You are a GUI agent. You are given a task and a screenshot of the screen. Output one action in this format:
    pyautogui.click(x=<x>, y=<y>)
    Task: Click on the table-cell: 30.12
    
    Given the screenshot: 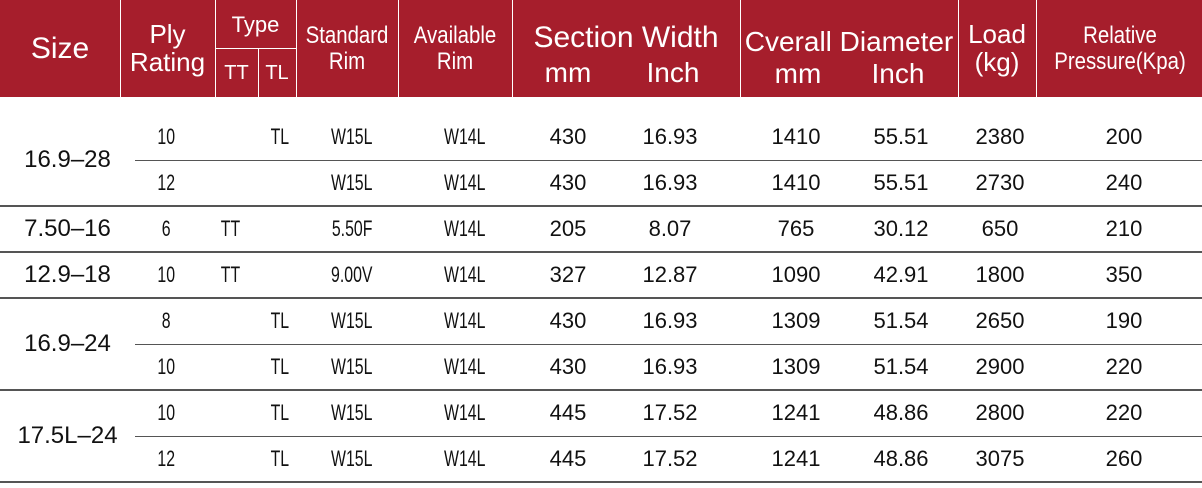 What is the action you would take?
    pyautogui.click(x=901, y=229)
    